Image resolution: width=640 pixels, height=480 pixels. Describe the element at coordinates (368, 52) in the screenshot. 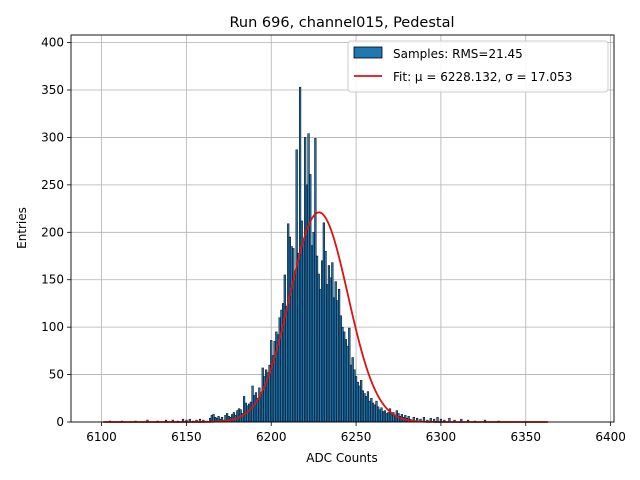

I see `legend-samples-swatch` at that location.